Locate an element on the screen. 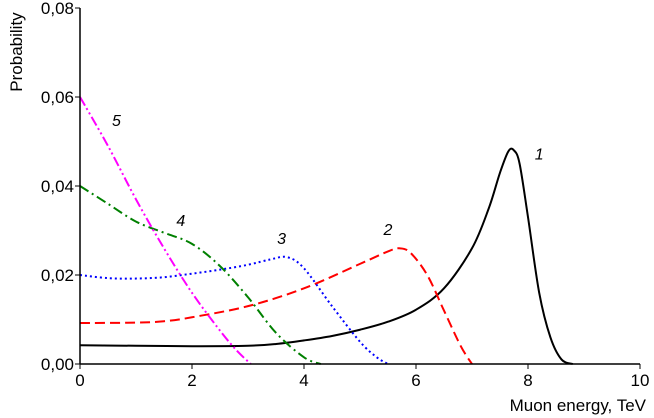  y-tick-label: 0,02 is located at coordinates (57, 275).